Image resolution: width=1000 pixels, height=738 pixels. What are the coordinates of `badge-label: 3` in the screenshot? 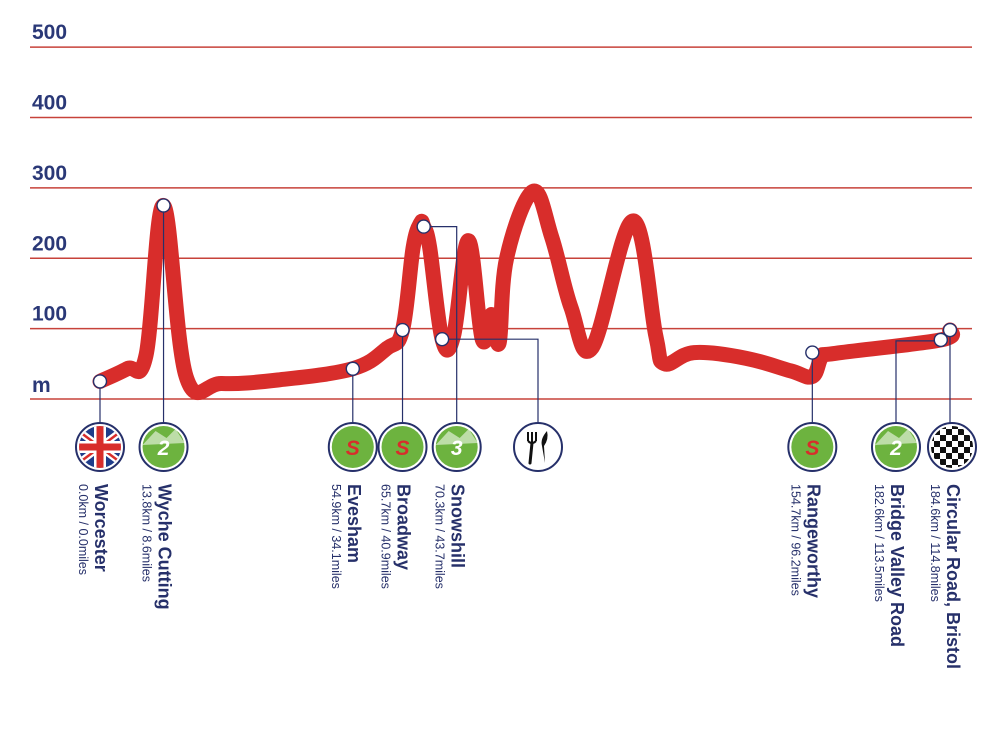 It's located at (457, 448).